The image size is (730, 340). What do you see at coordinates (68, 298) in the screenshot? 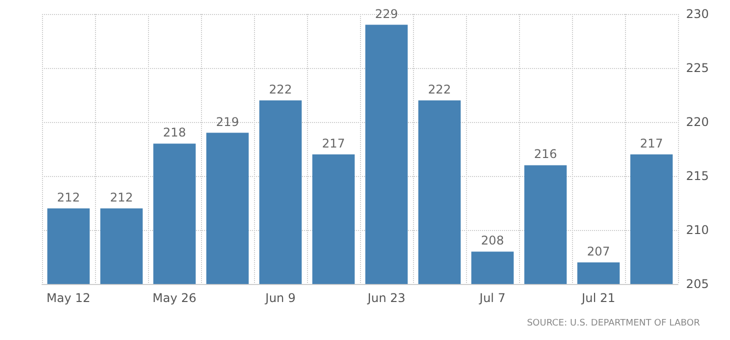
I see `x-tick-label: May 12` at bounding box center [68, 298].